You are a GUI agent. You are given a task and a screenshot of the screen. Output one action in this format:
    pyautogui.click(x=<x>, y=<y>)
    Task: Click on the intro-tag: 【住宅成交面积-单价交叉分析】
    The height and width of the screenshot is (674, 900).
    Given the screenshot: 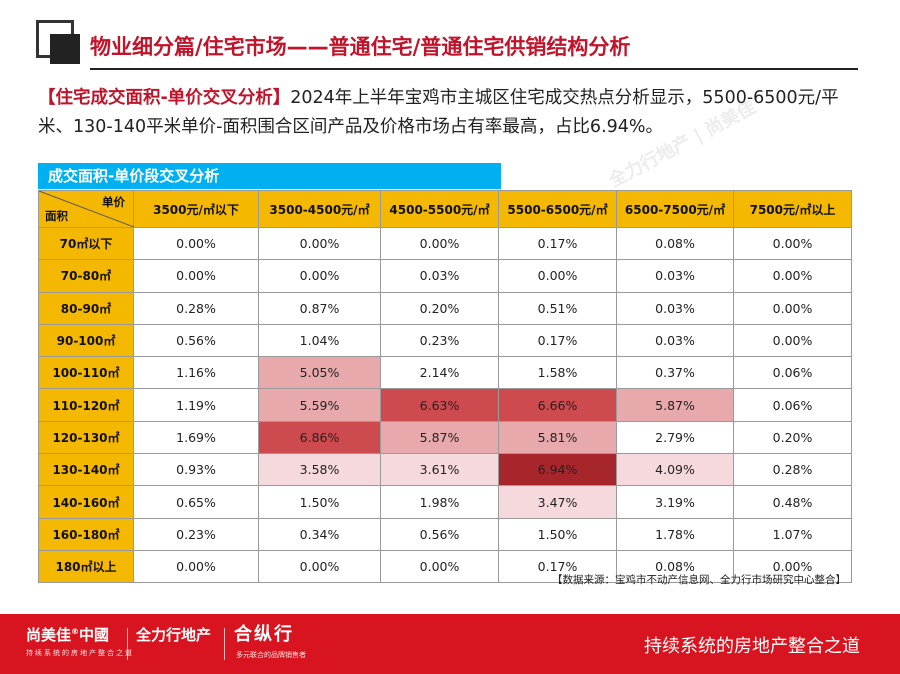 What is the action you would take?
    pyautogui.click(x=164, y=98)
    